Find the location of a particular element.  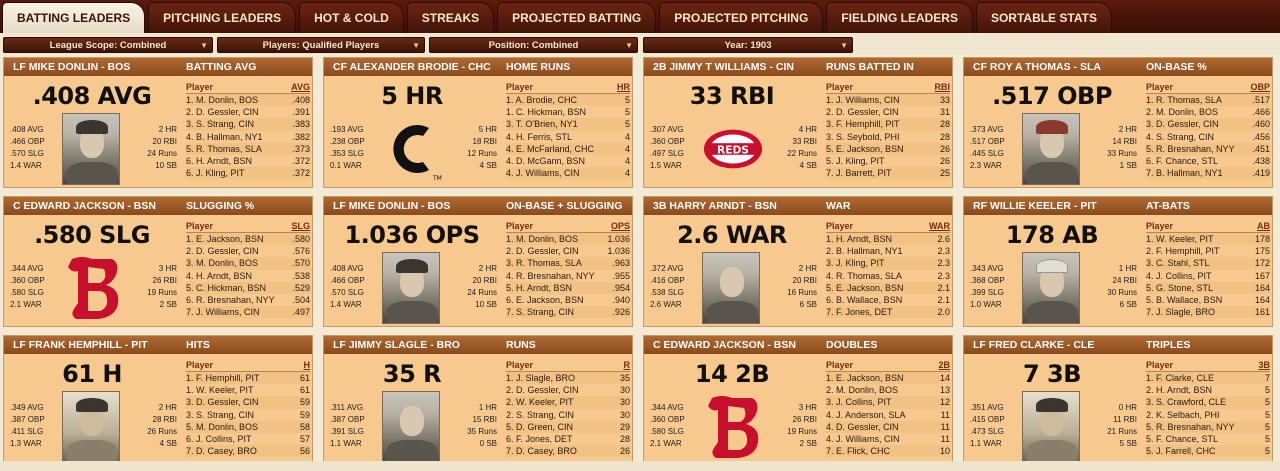

tab-projected-batting: PROJECTED BATTING is located at coordinates (577, 17).